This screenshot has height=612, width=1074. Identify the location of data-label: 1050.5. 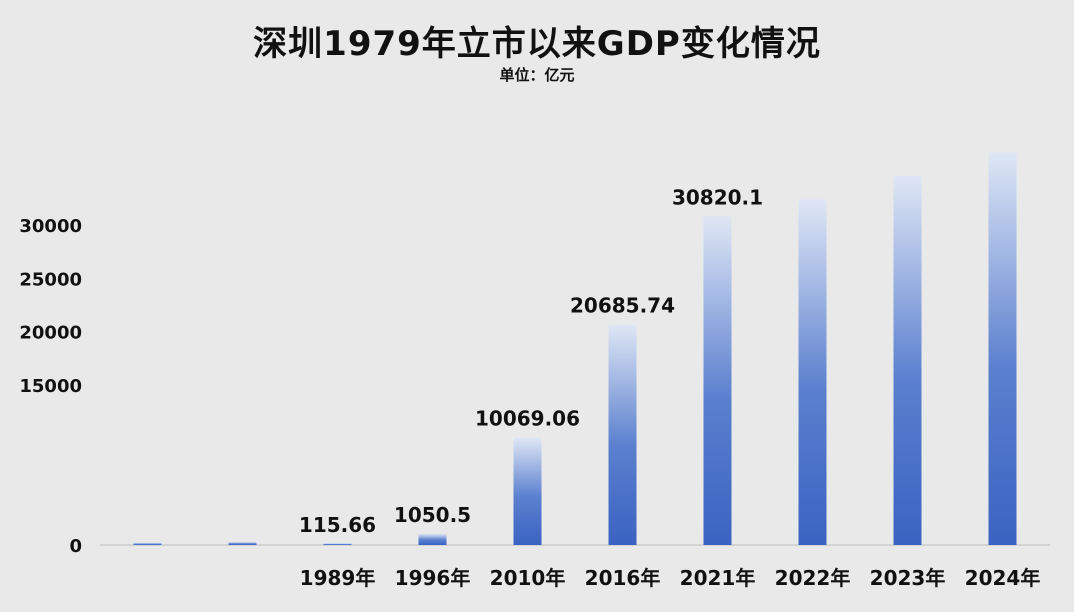
(432, 515).